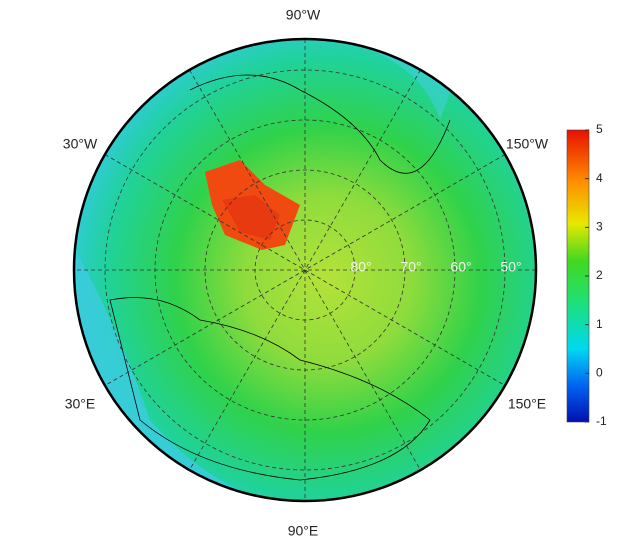 This screenshot has height=552, width=625. Describe the element at coordinates (460, 267) in the screenshot. I see `lat-label: 60°` at that location.